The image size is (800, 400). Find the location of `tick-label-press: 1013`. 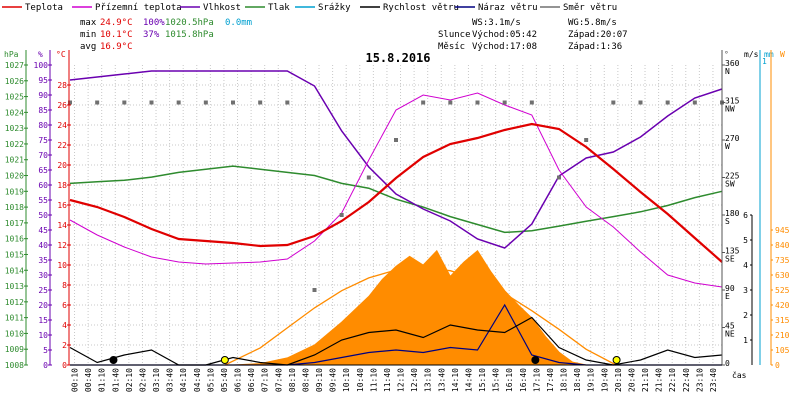

tick-label-press: 1013 is located at coordinates (14, 286).